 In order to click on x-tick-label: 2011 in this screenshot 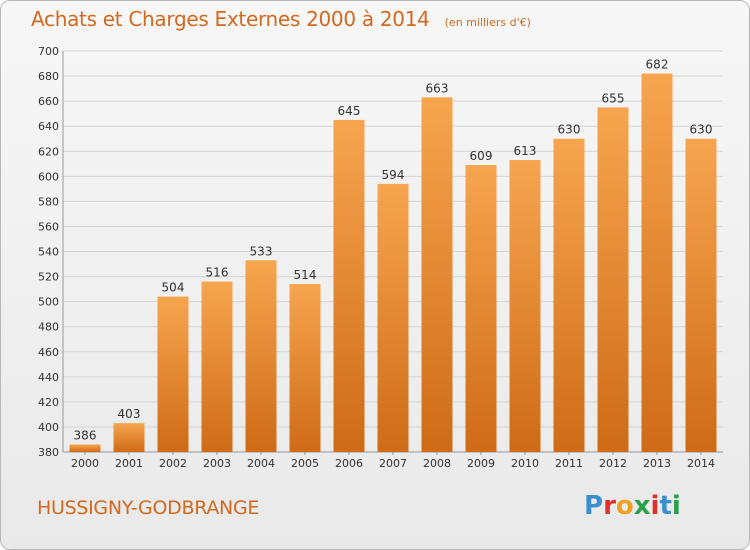, I will do `click(569, 463)`.